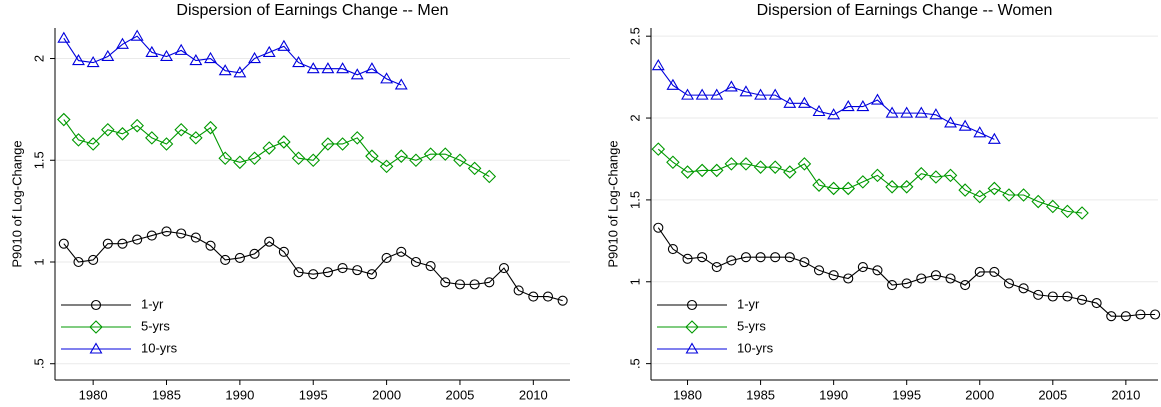  I want to click on legend-label: 5-yrs, so click(751, 325).